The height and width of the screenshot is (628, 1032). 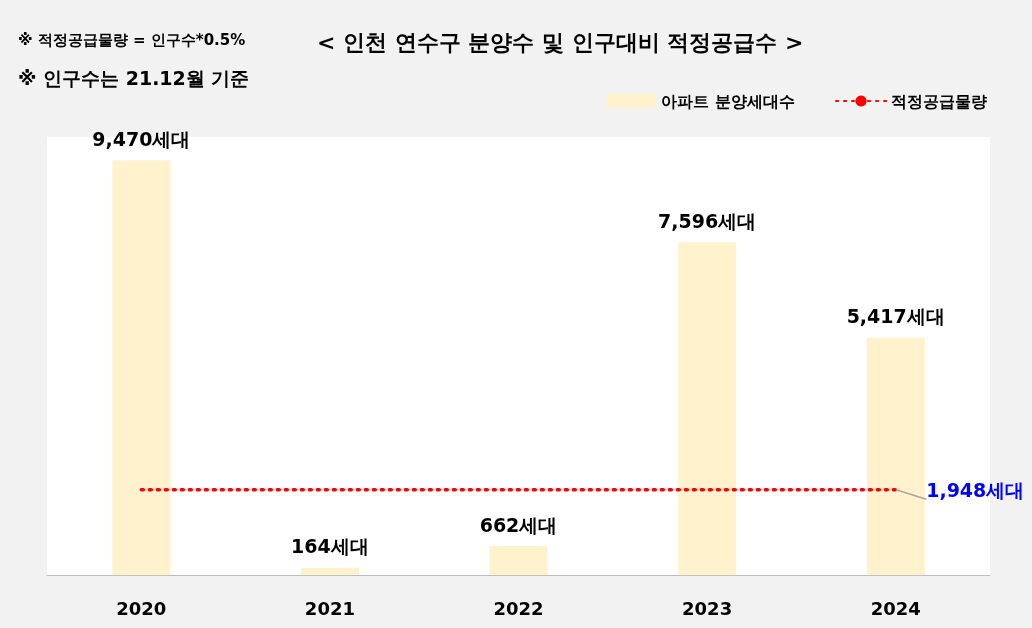 I want to click on x-tick-label: 2020, so click(x=141, y=608).